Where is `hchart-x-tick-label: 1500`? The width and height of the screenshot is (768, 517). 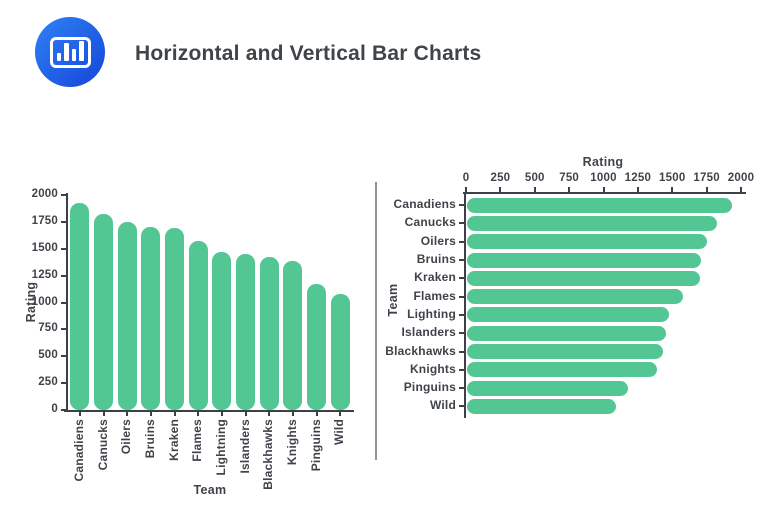
hchart-x-tick-label: 1500 is located at coordinates (672, 178).